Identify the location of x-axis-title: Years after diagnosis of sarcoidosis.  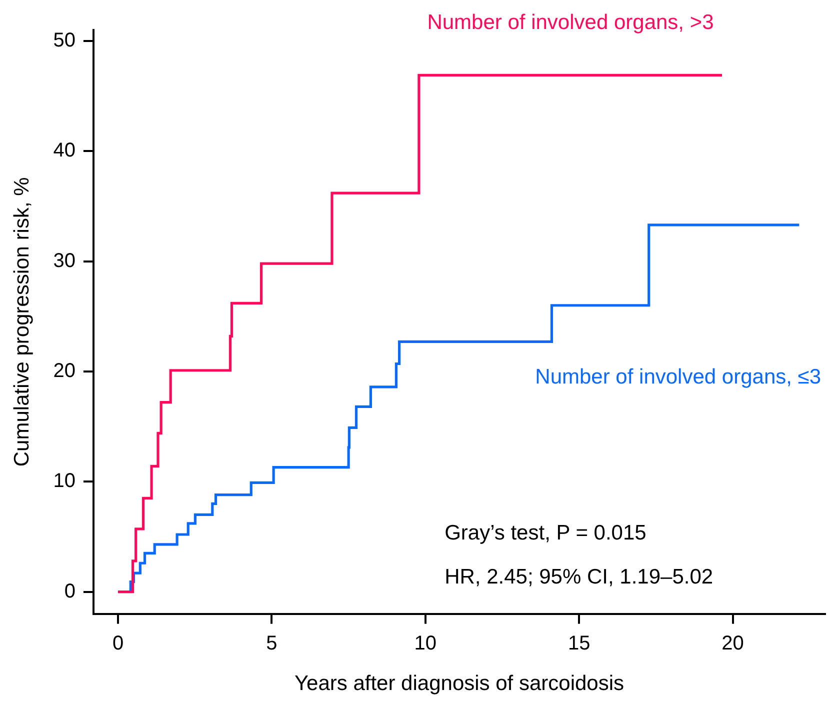
(459, 684).